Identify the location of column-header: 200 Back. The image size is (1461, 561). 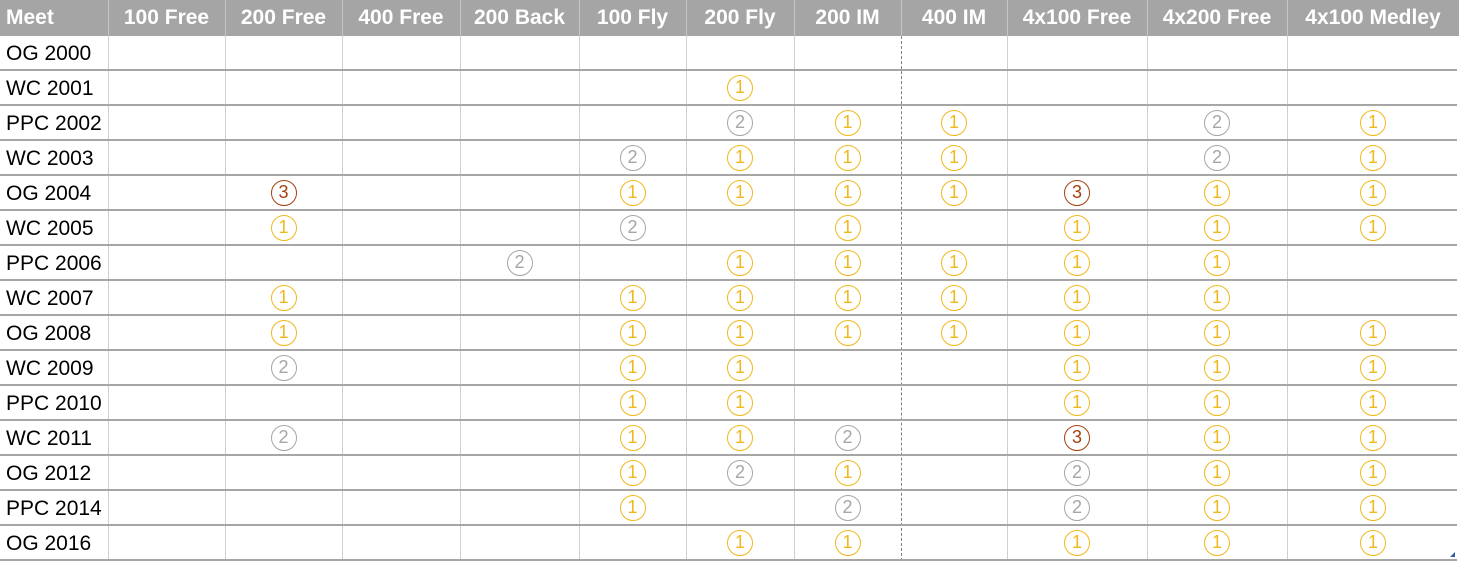
(519, 18).